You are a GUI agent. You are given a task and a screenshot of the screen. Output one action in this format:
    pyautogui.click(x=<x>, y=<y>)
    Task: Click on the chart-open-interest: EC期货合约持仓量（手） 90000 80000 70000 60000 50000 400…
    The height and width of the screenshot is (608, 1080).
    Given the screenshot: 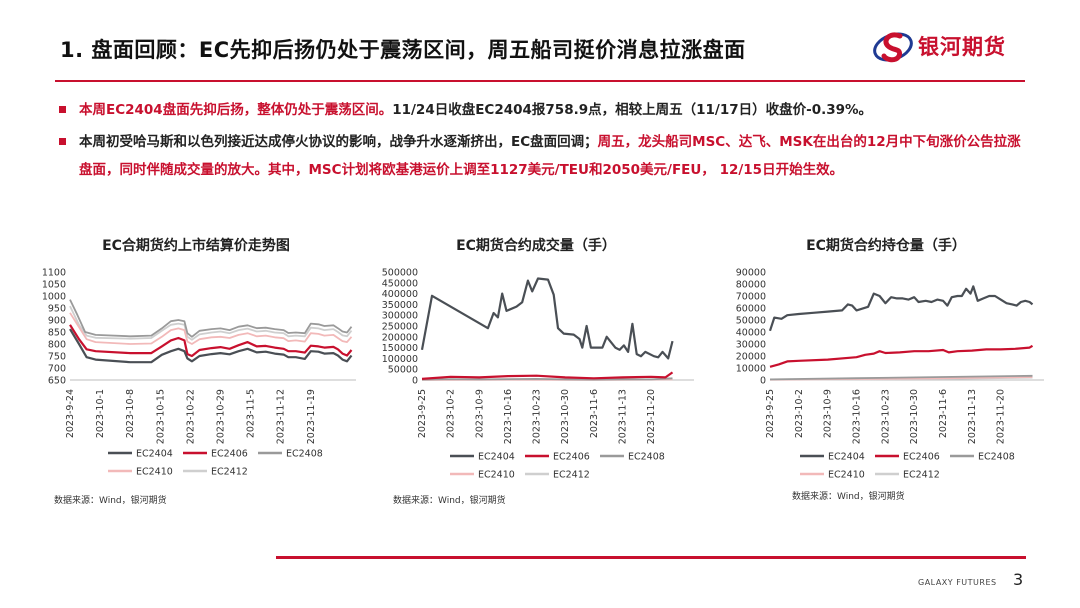 What is the action you would take?
    pyautogui.click(x=886, y=373)
    